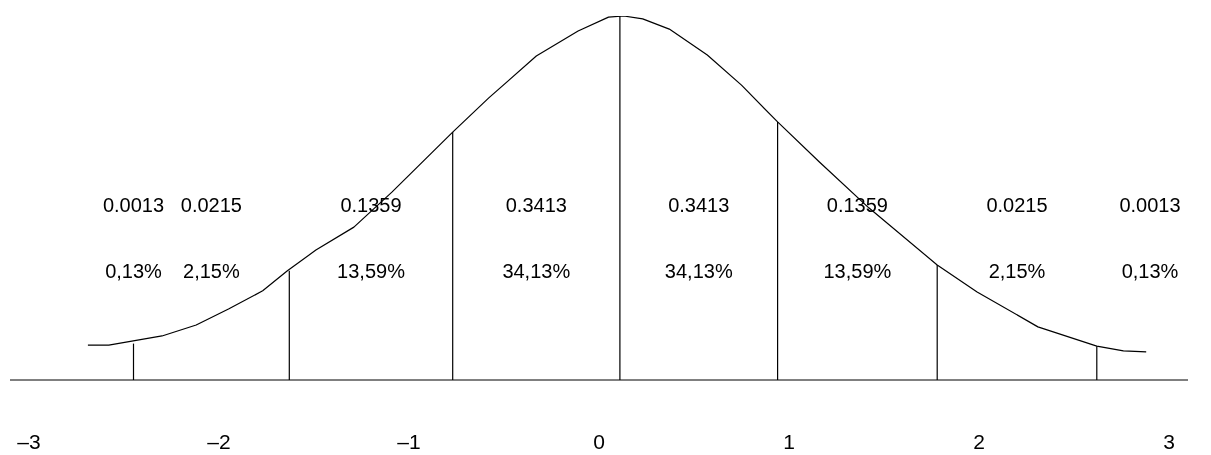  What do you see at coordinates (29, 441) in the screenshot?
I see `x-tick-label: –3` at bounding box center [29, 441].